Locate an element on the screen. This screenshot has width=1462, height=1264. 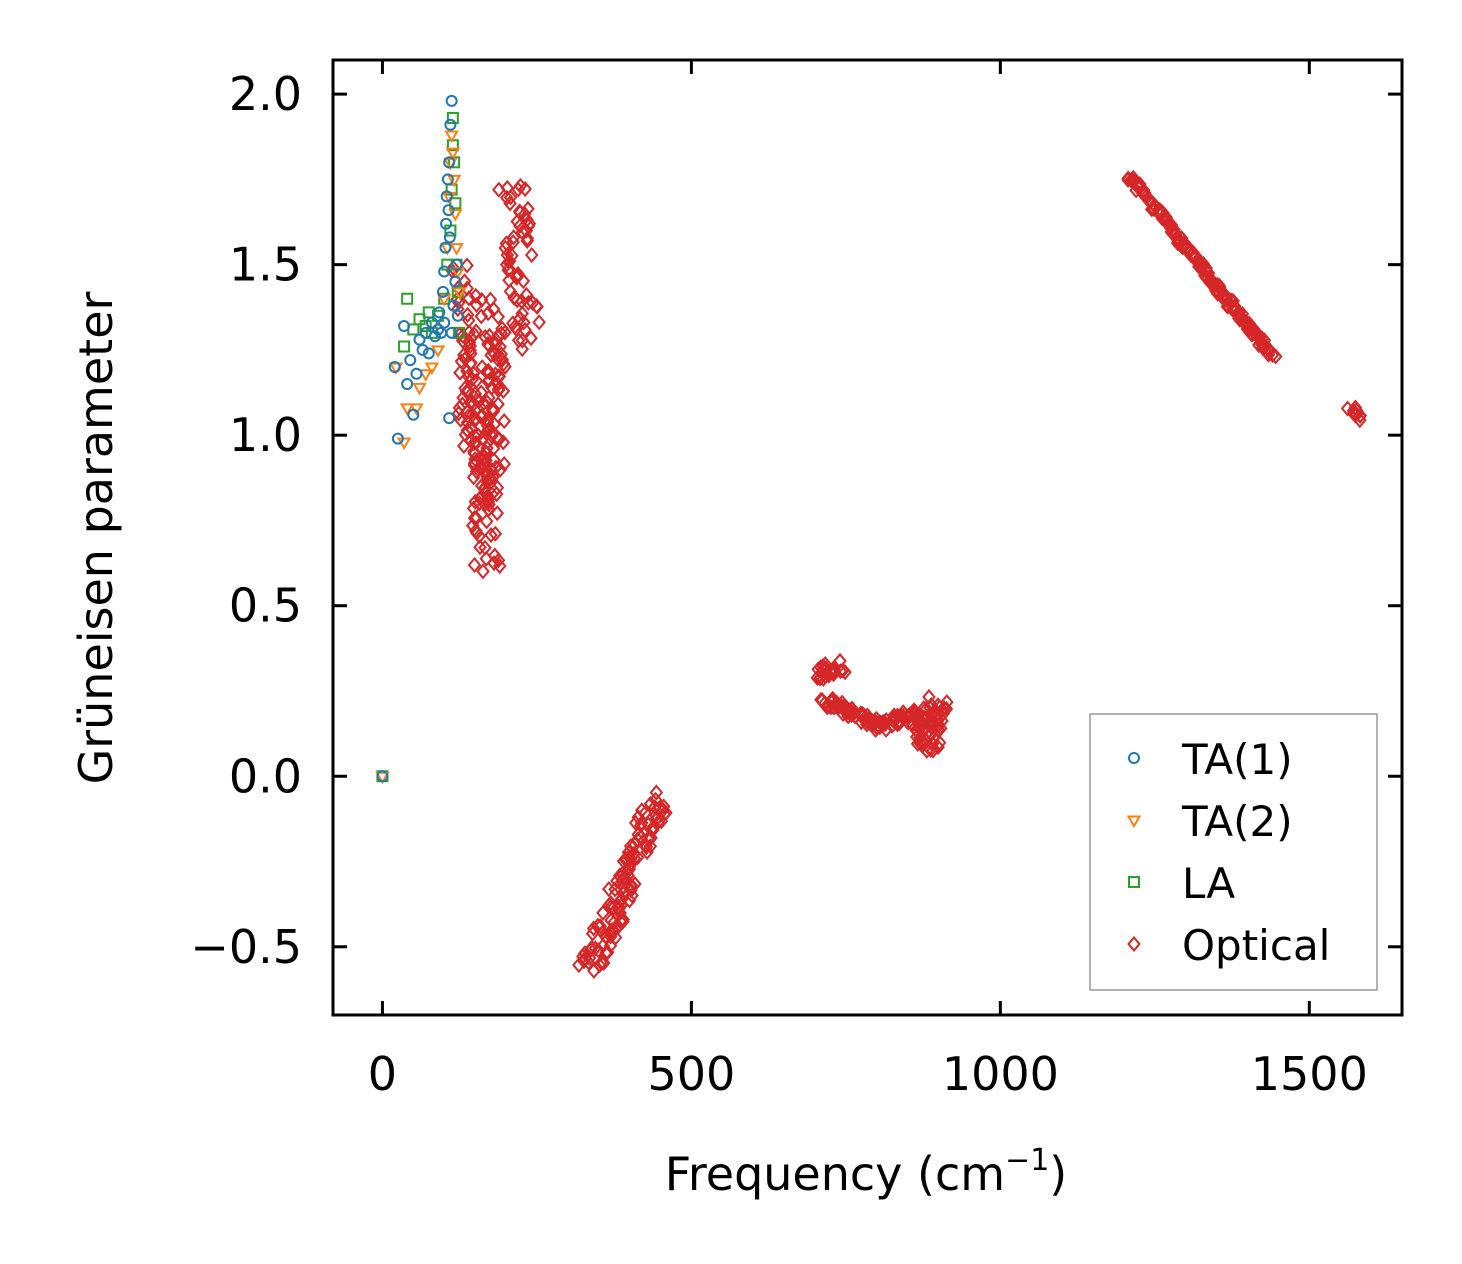
series-ta-1- is located at coordinates (420, 438).